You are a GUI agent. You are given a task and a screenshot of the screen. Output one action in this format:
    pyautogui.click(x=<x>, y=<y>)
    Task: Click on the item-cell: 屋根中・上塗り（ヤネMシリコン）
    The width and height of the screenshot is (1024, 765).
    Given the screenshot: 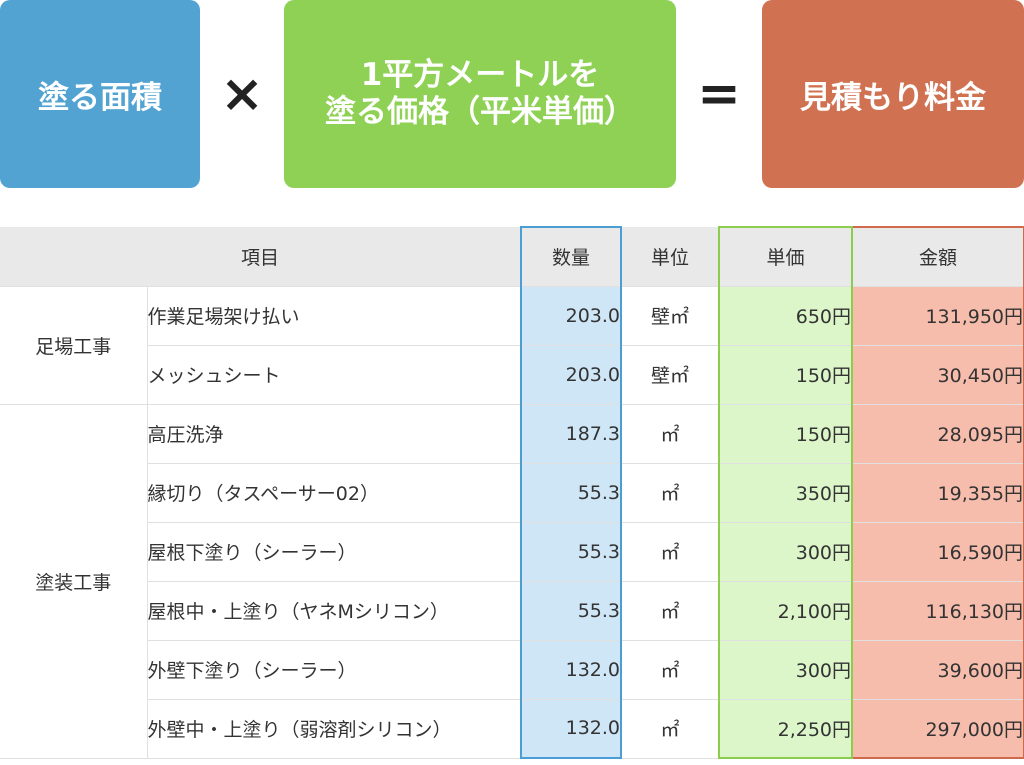 What is the action you would take?
    pyautogui.click(x=334, y=611)
    